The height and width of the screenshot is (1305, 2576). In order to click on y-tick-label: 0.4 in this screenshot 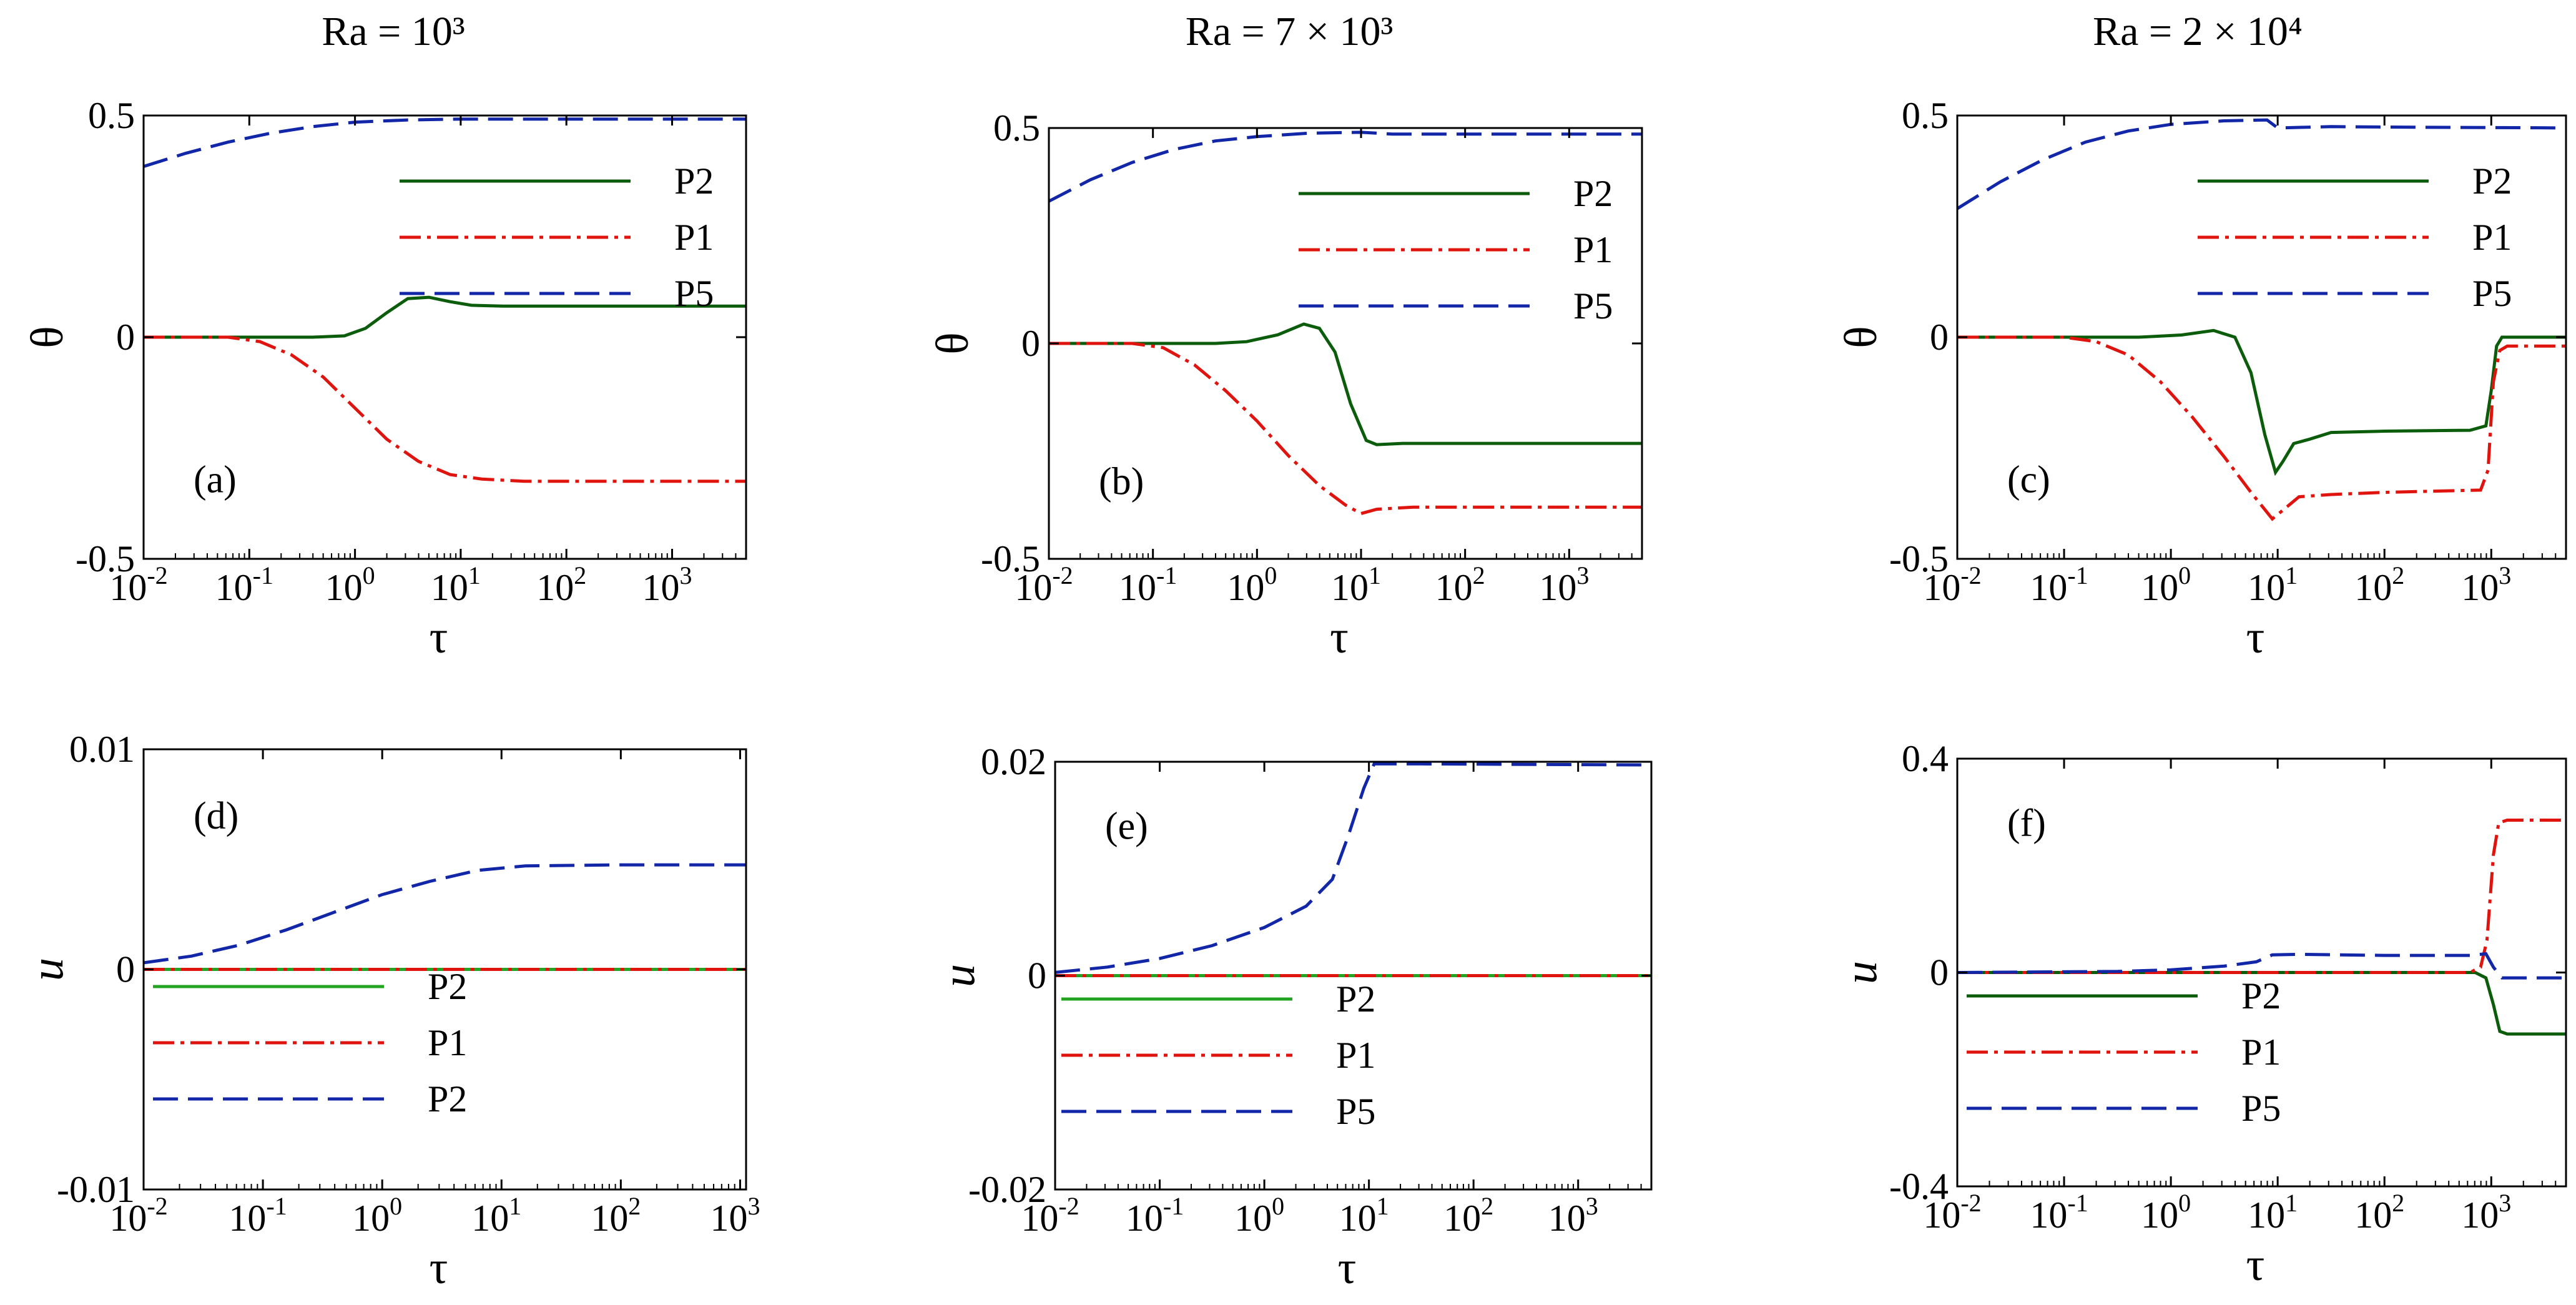, I will do `click(1925, 758)`.